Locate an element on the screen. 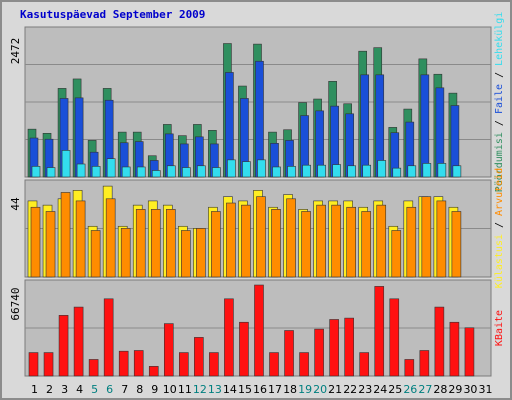 This screenshot has height=400, width=512. x-tick-label: 4 is located at coordinates (79, 389).